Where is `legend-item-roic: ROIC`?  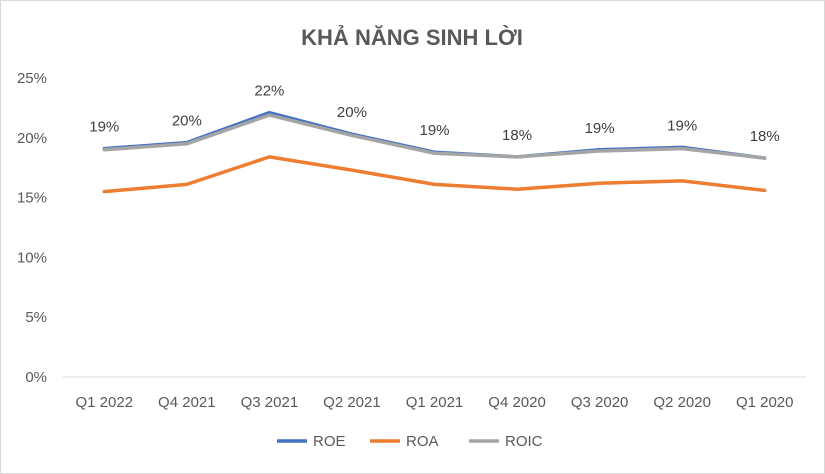 legend-item-roic: ROIC is located at coordinates (506, 441).